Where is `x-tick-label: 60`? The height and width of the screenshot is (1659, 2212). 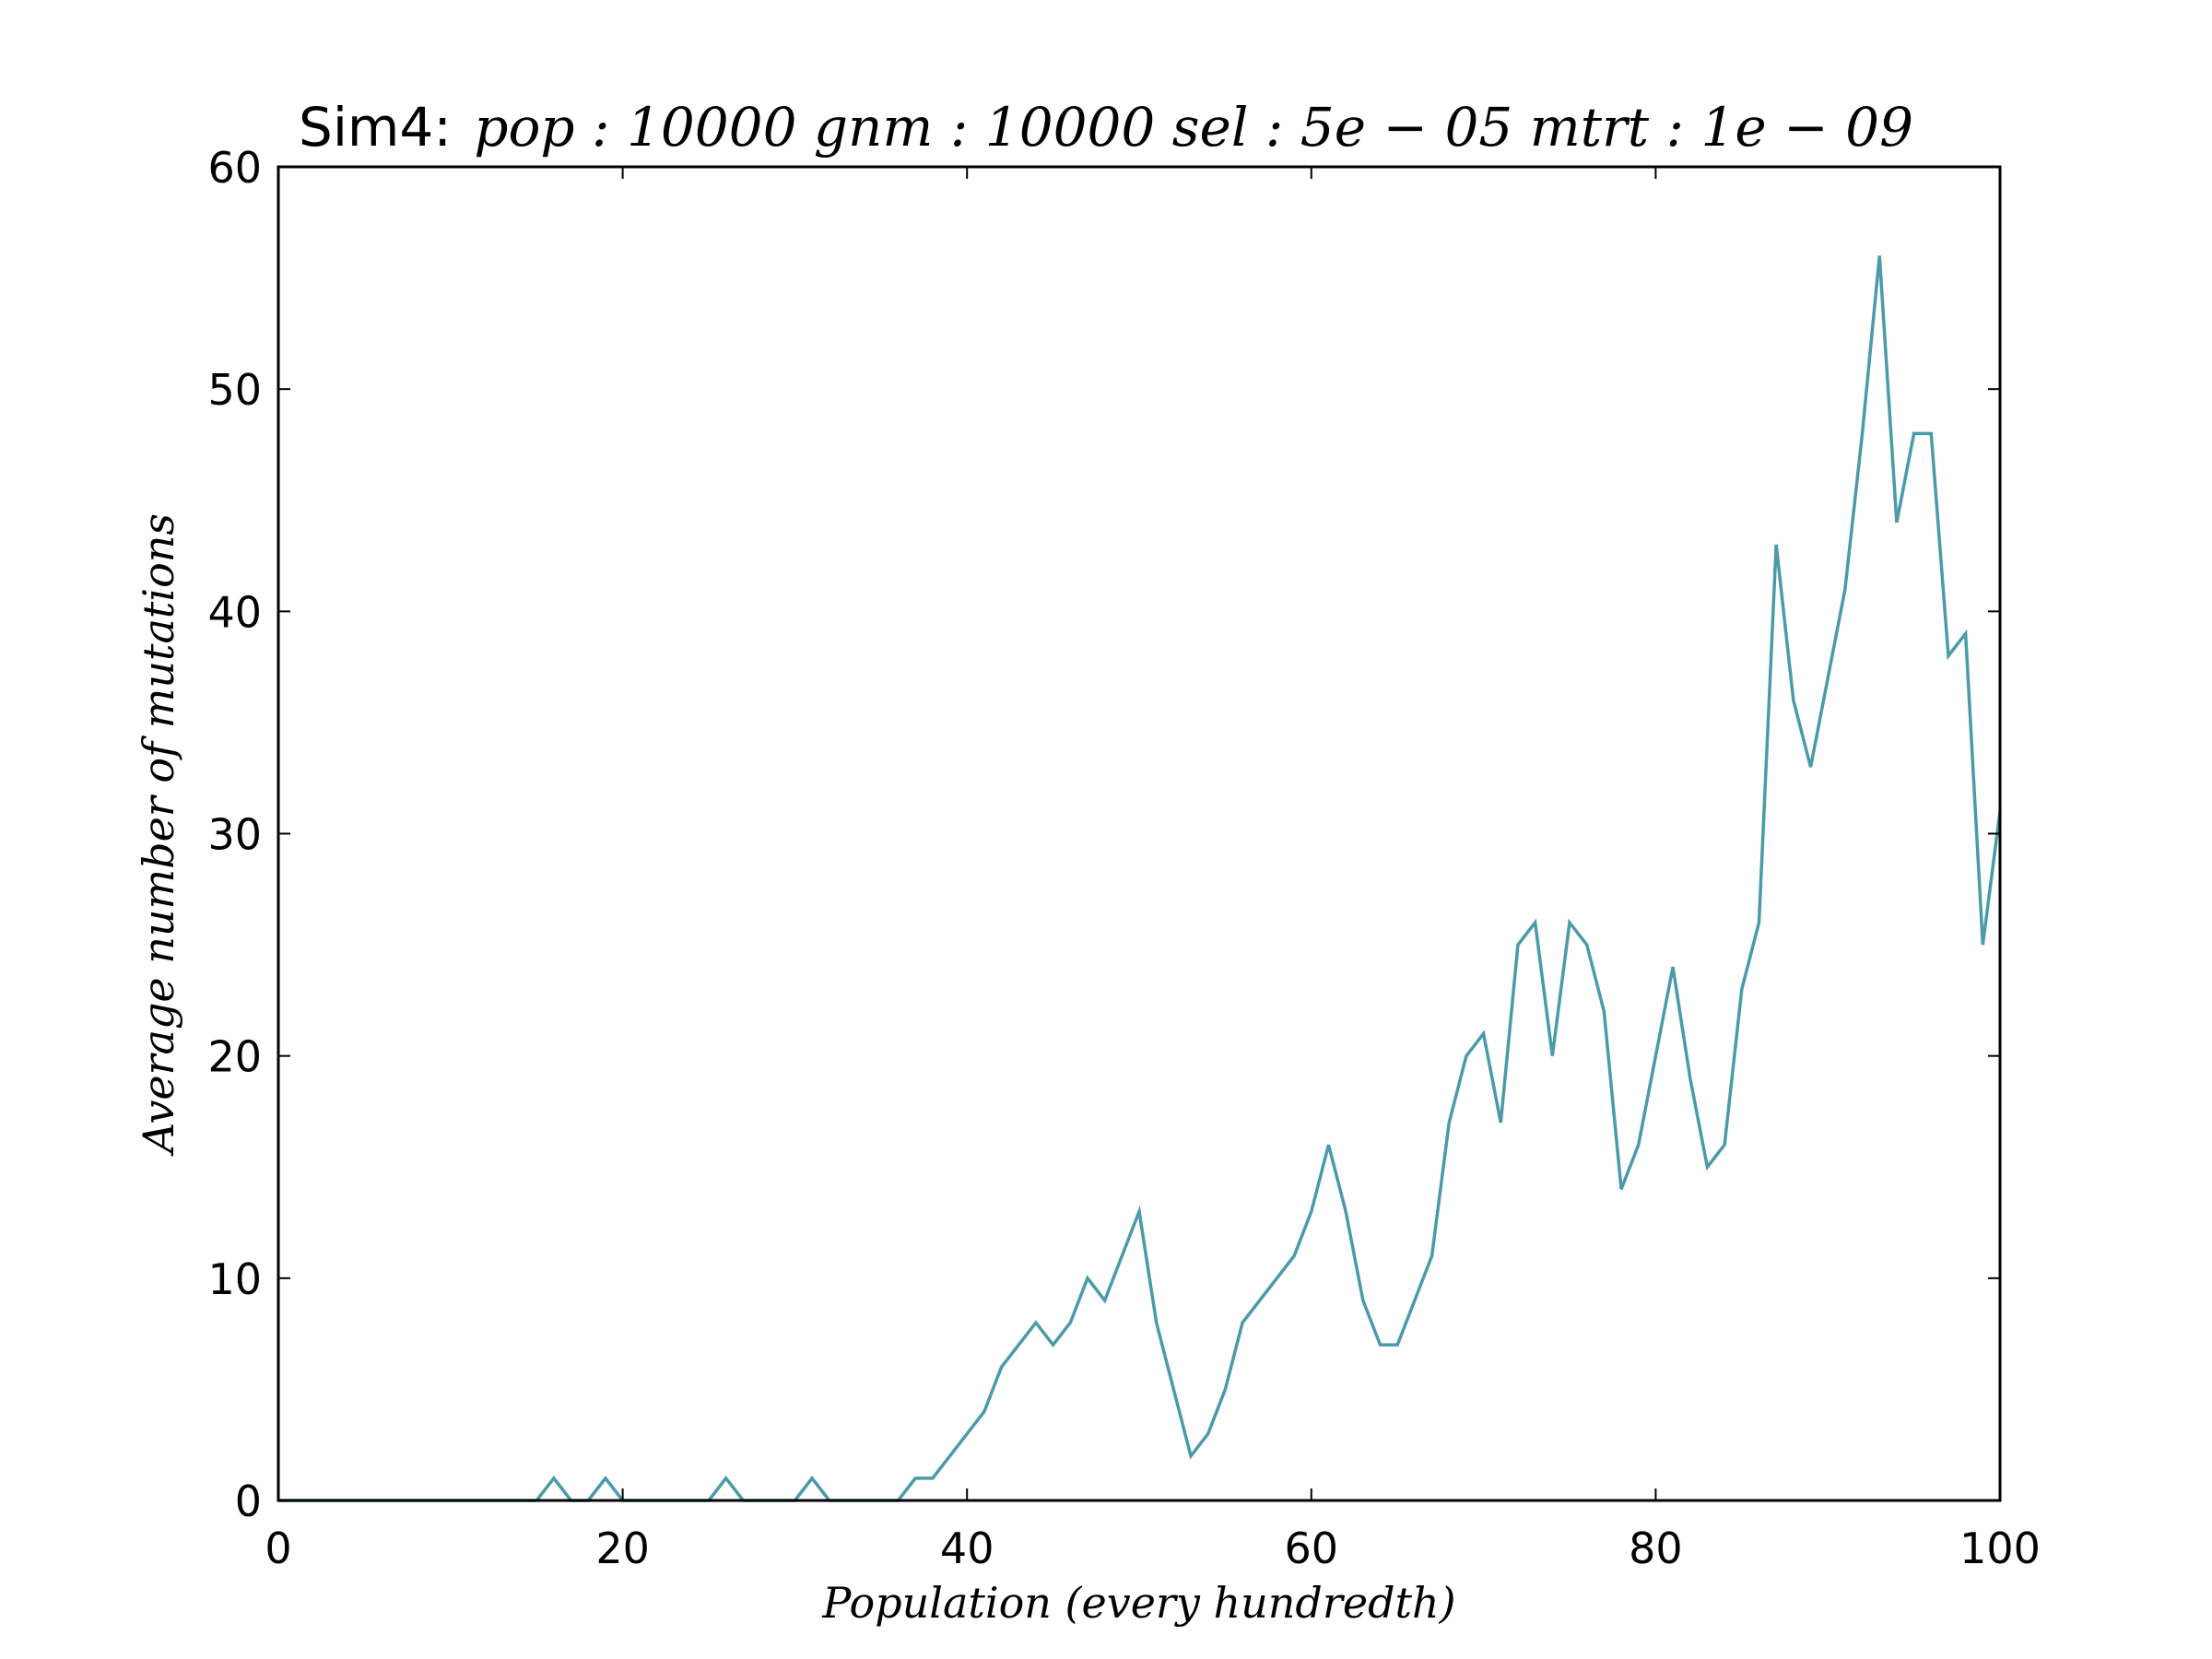 x-tick-label: 60 is located at coordinates (1312, 1548).